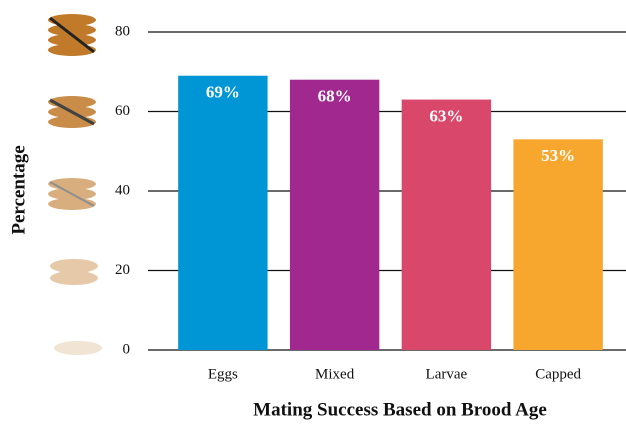 The image size is (626, 425). What do you see at coordinates (558, 374) in the screenshot?
I see `x-tick-label: Capped` at bounding box center [558, 374].